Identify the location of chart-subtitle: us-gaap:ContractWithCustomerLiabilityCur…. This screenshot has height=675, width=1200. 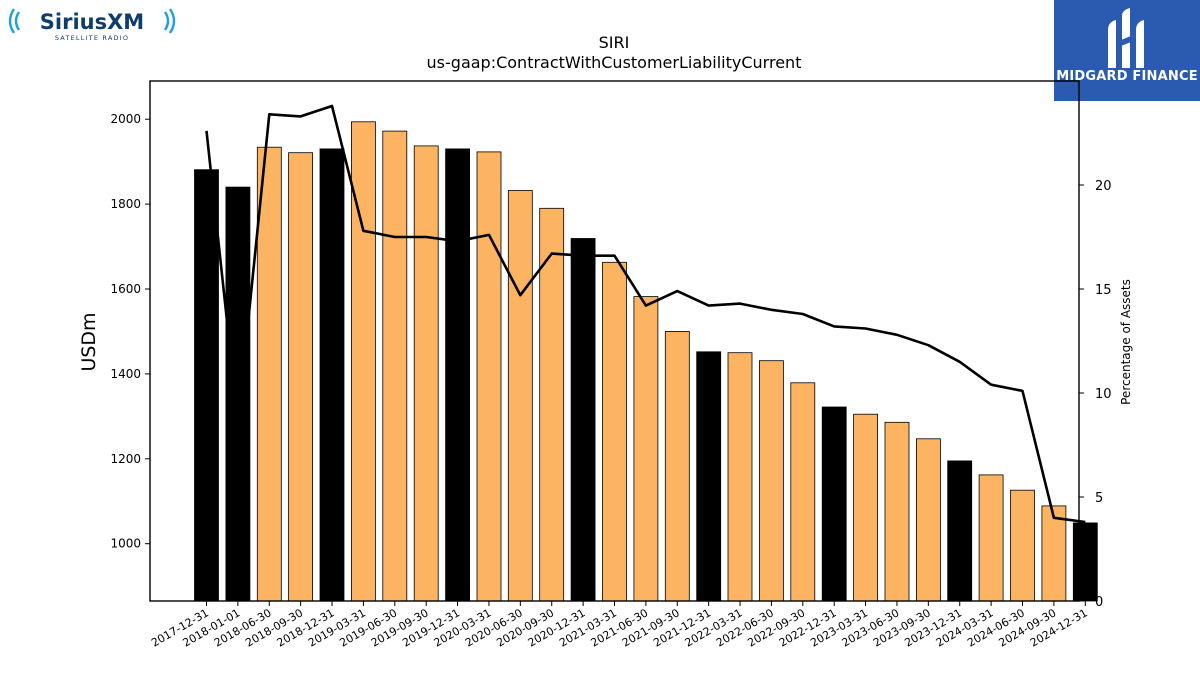
(614, 62).